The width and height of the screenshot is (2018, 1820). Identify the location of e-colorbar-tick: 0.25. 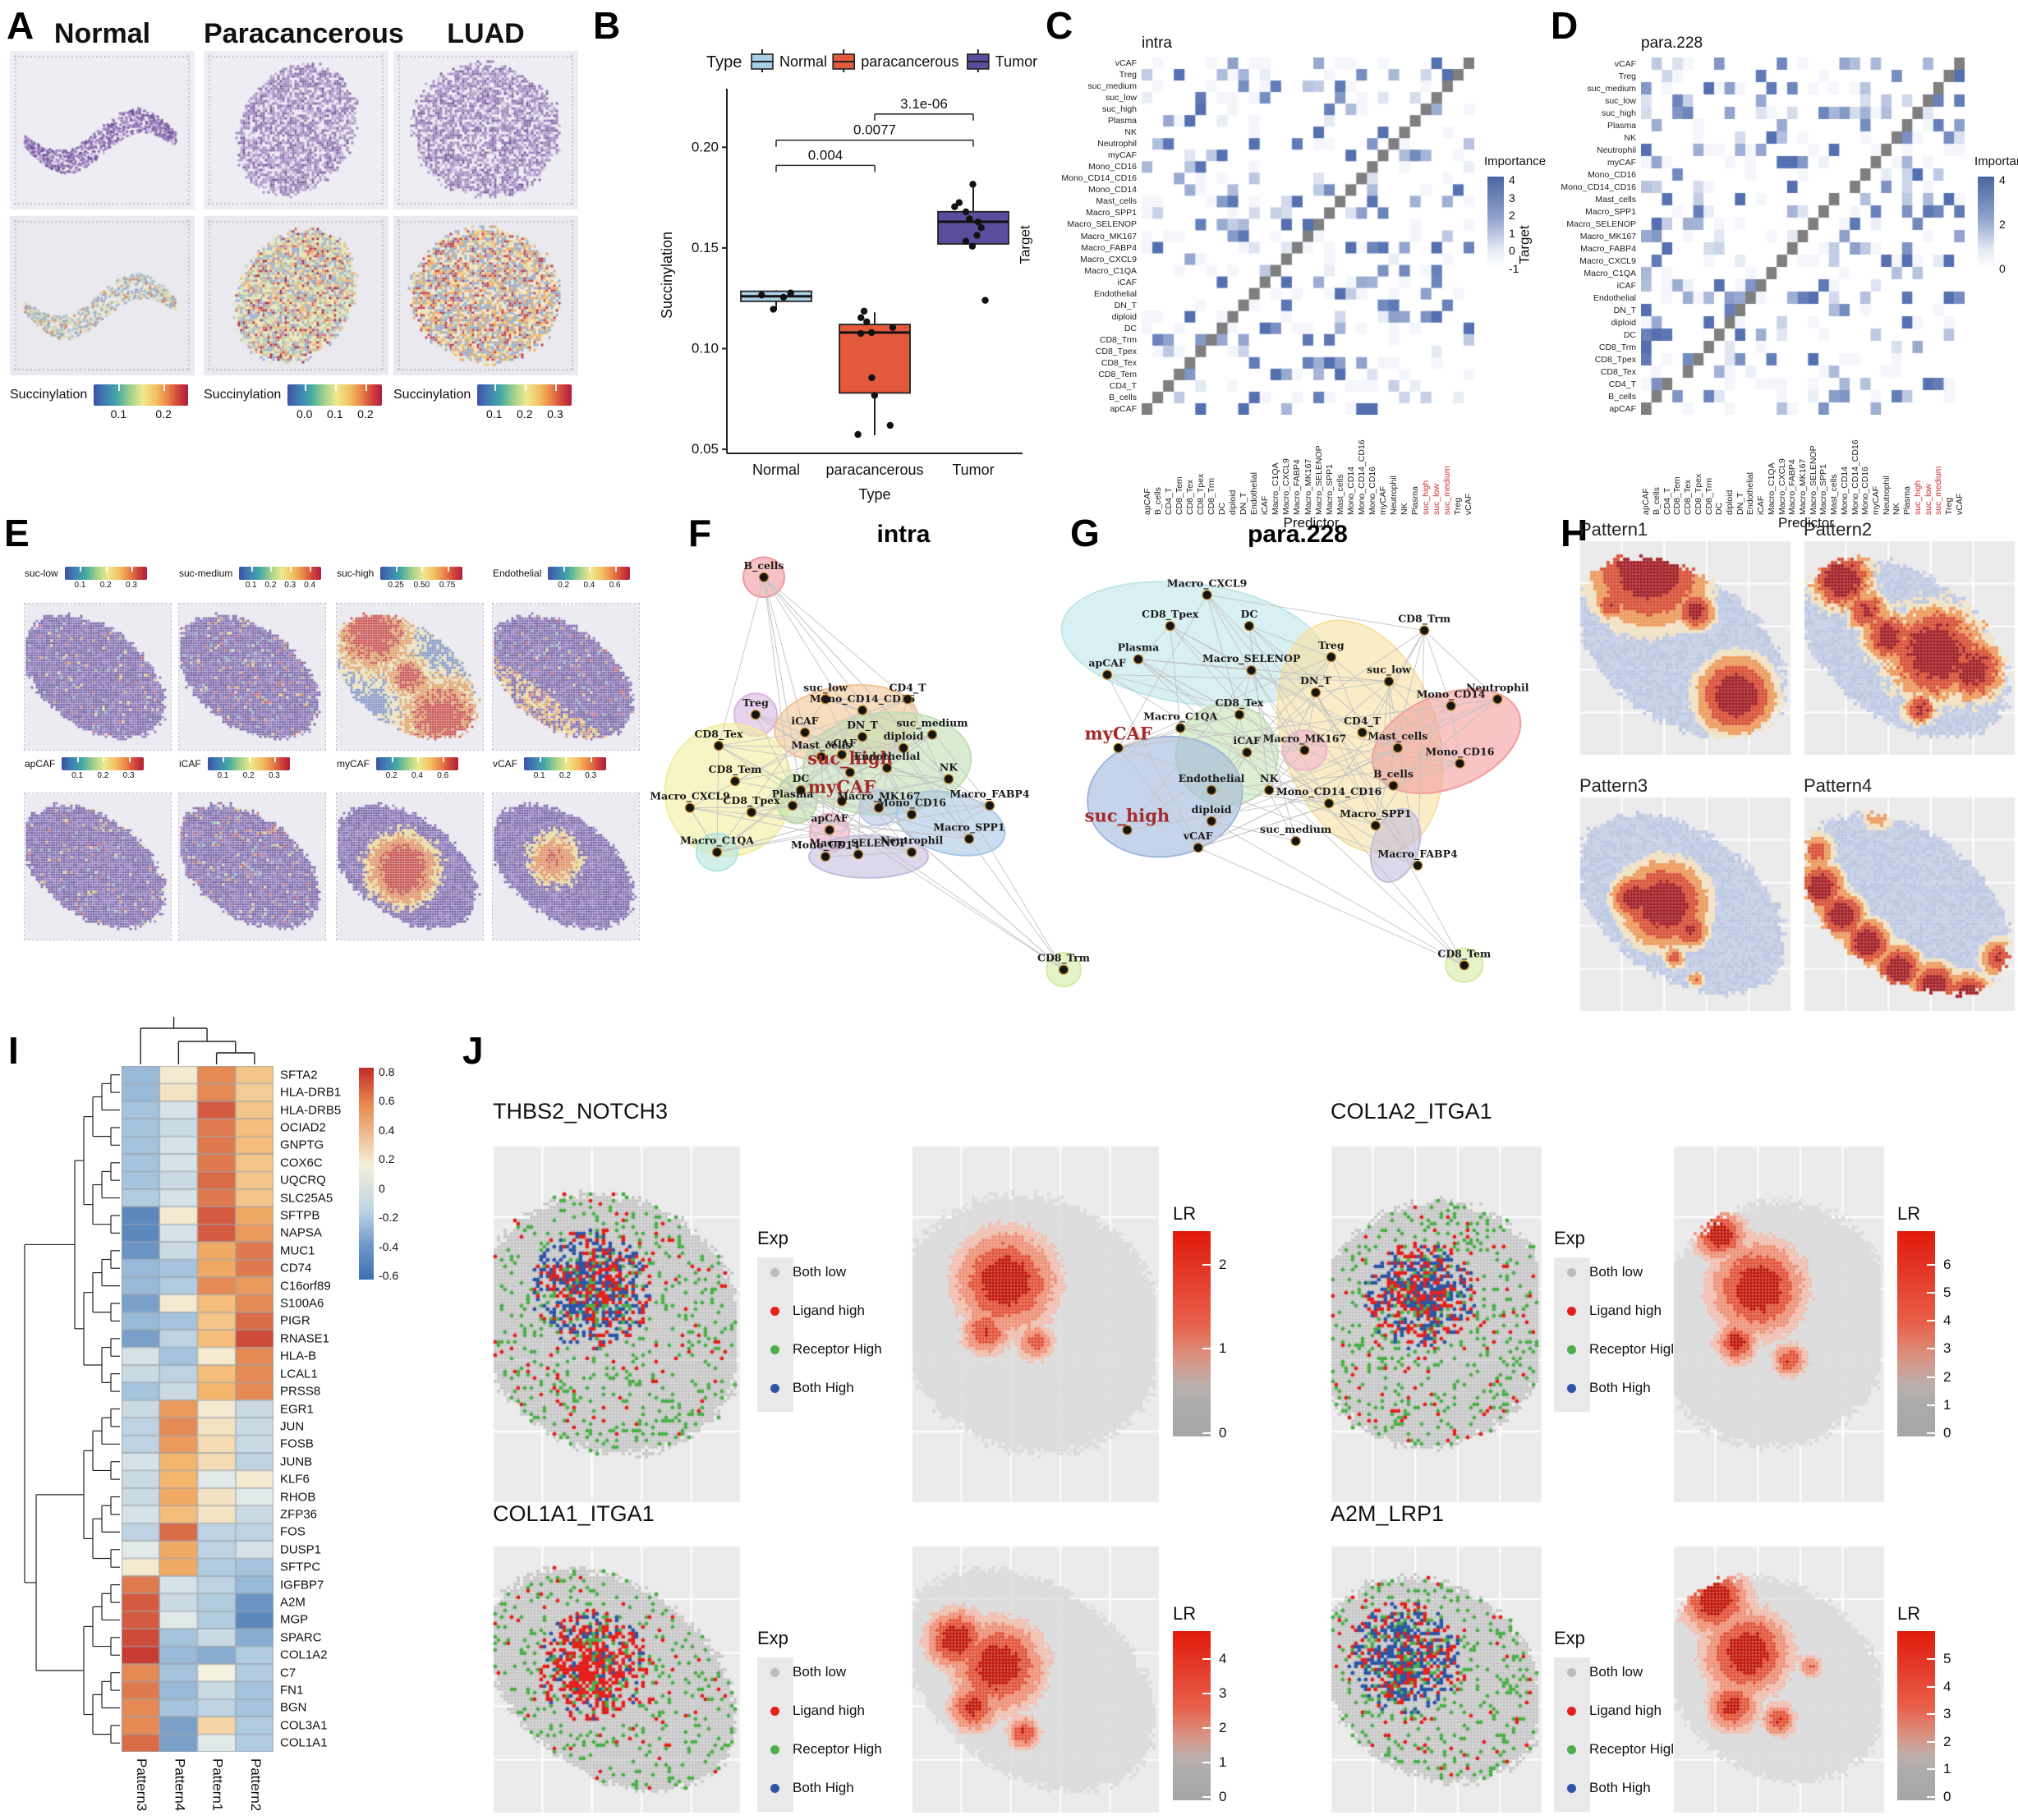
(396, 585).